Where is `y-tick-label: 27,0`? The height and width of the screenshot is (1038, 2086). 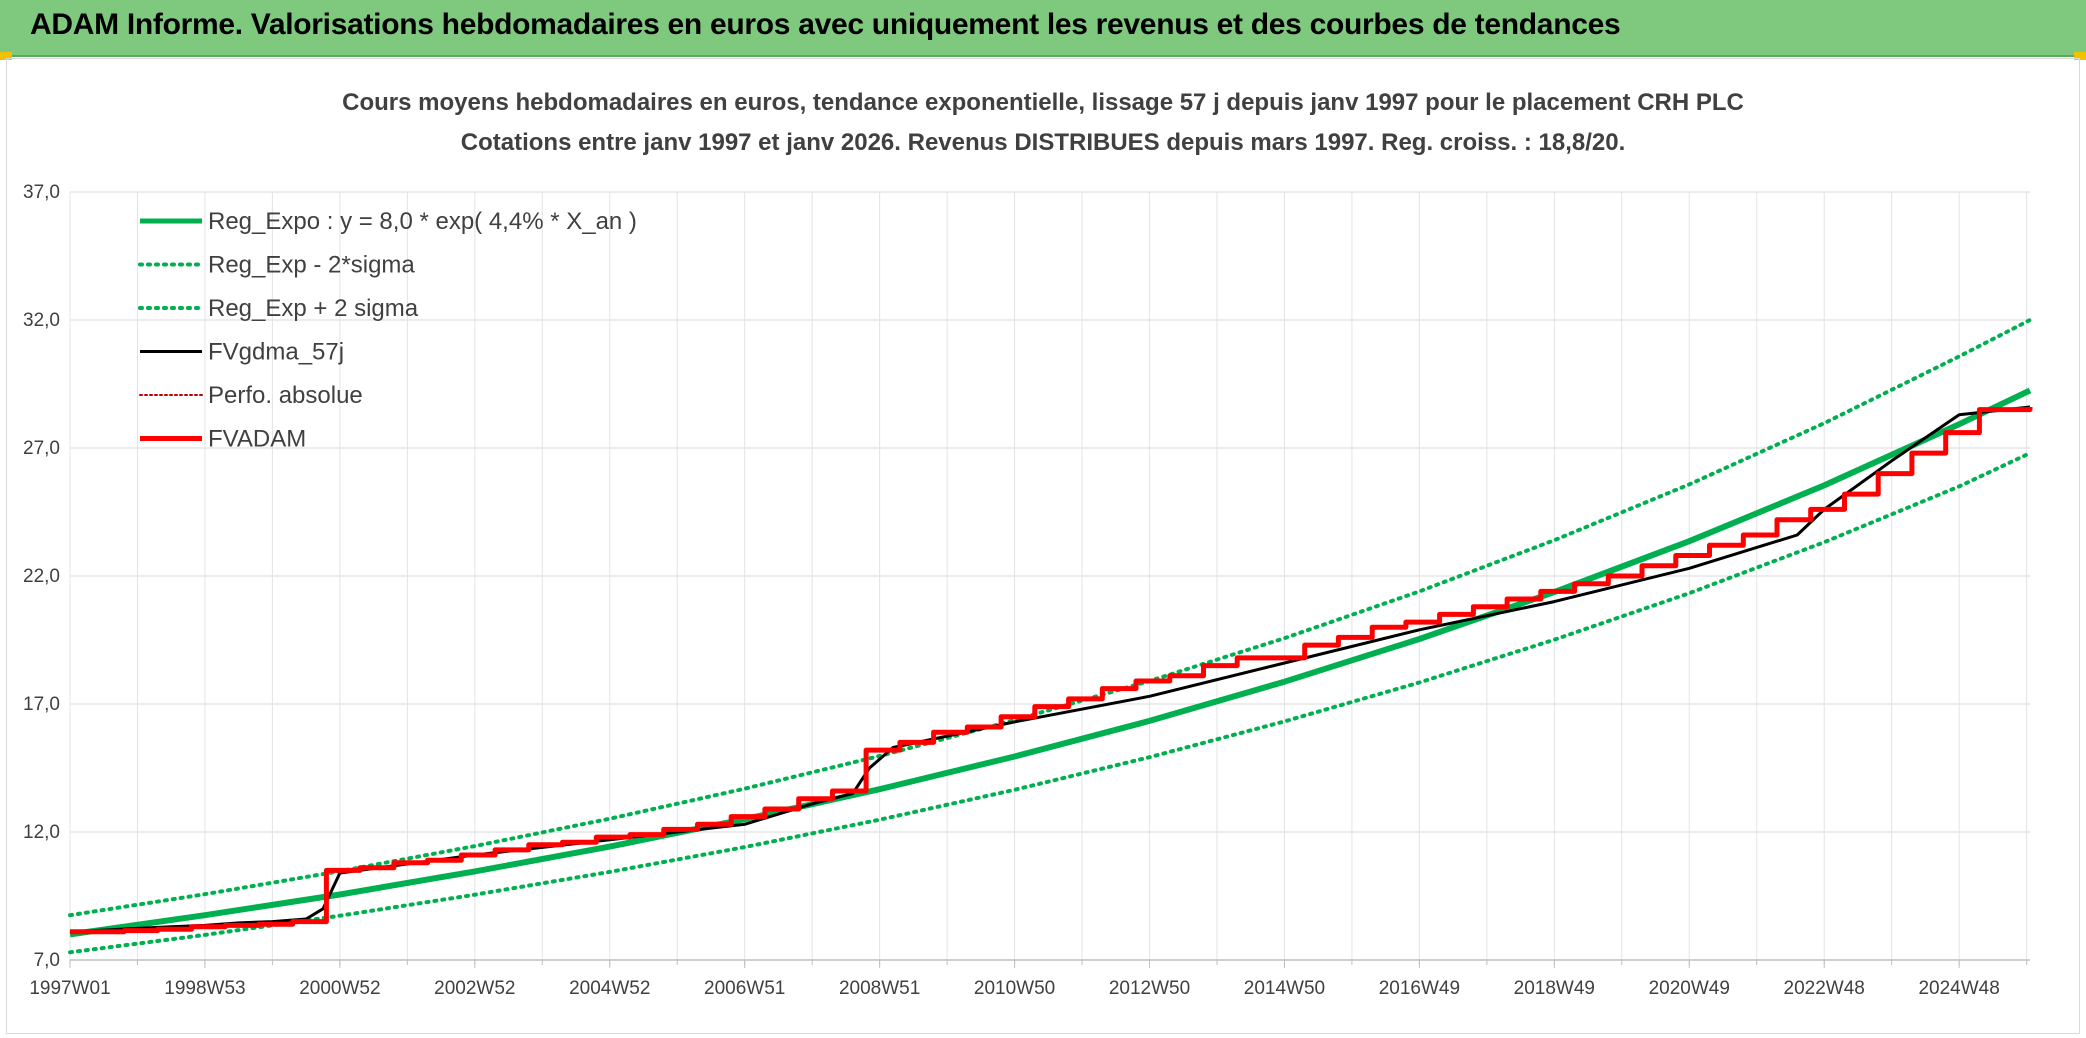 y-tick-label: 27,0 is located at coordinates (41, 448).